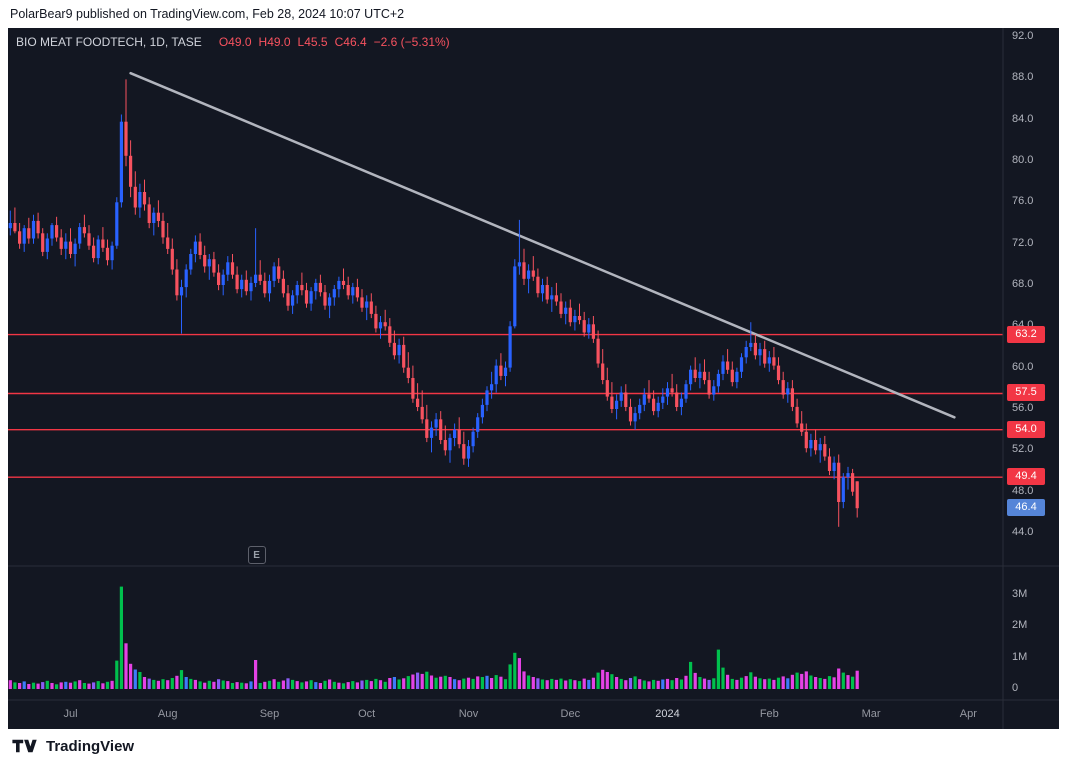 This screenshot has width=1067, height=763. I want to click on high-value: 49.0, so click(279, 42).